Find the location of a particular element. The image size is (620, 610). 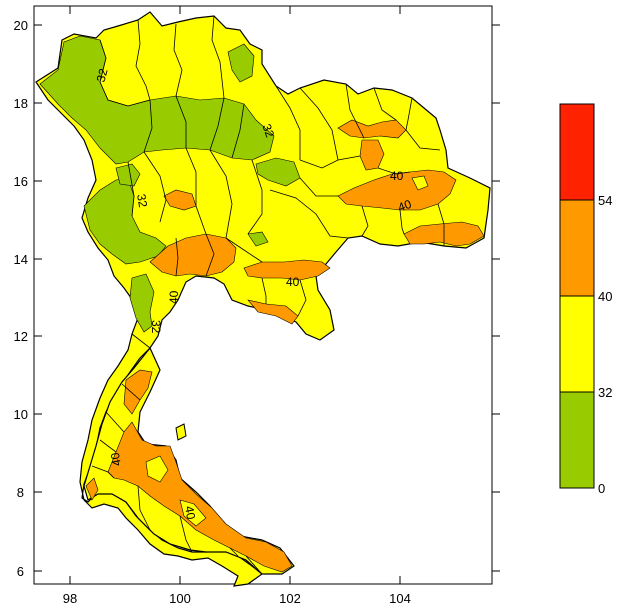

orange-region-peninsula-west is located at coordinates (92, 489).